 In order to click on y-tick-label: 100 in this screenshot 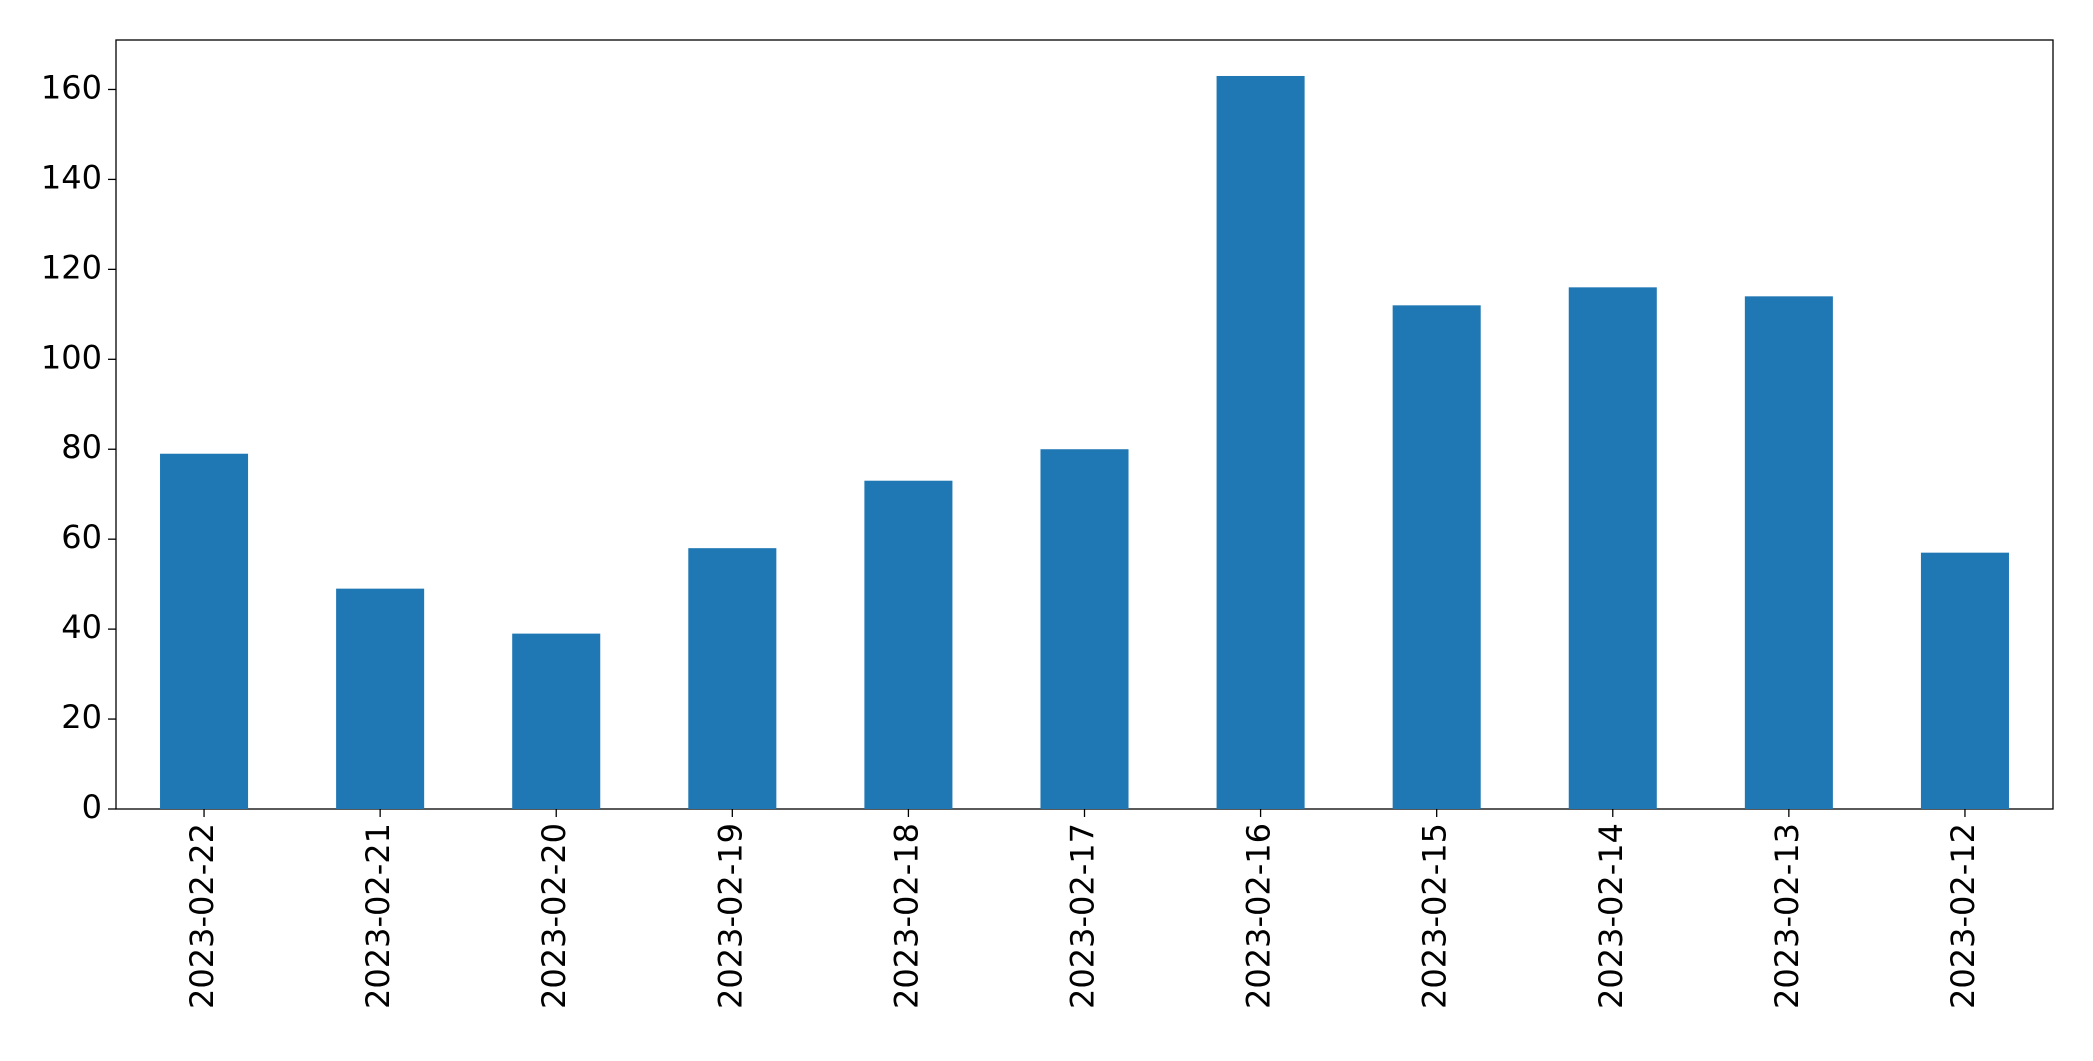, I will do `click(71, 357)`.